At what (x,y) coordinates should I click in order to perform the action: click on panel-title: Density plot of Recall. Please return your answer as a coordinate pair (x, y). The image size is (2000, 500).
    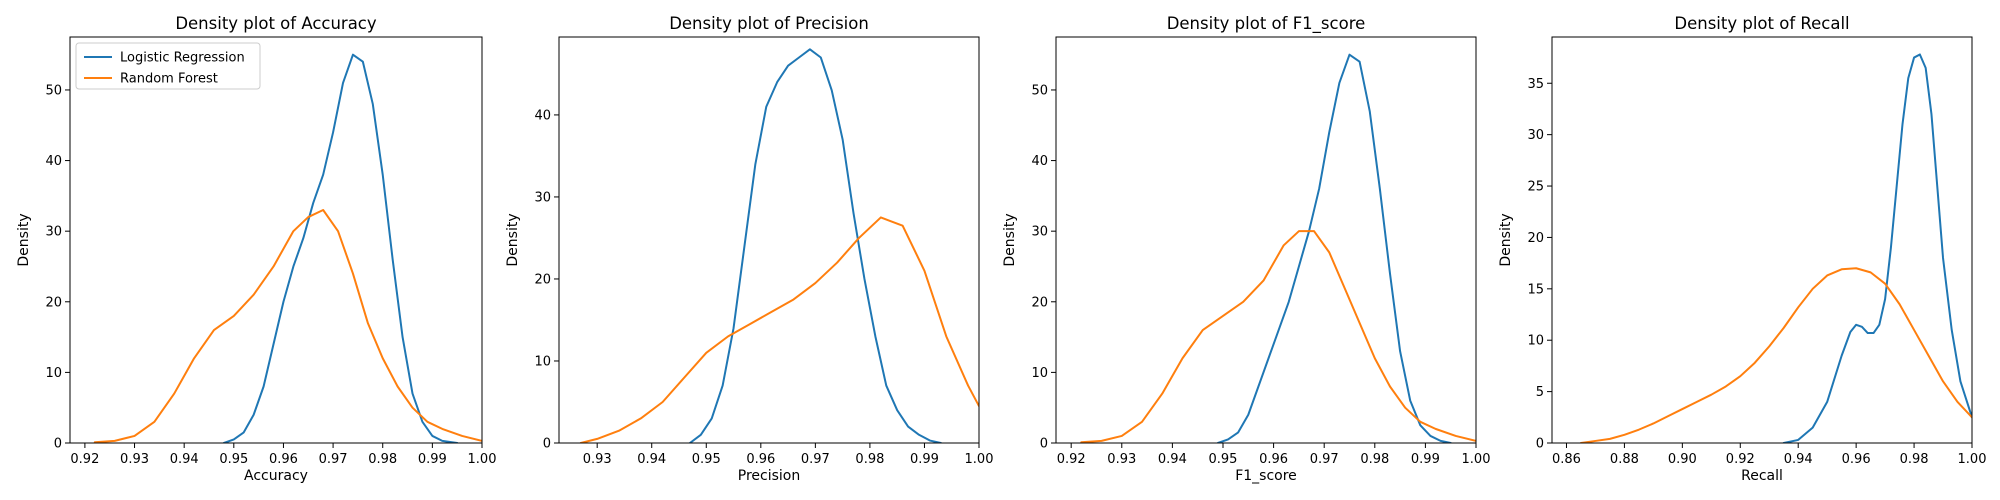
    Looking at the image, I should click on (1761, 23).